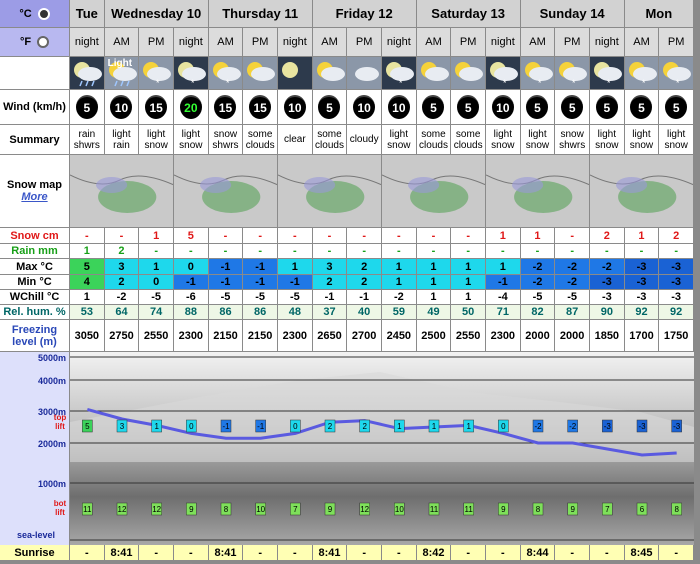 Image resolution: width=700 pixels, height=564 pixels. I want to click on humidity-cell: 87, so click(572, 312).